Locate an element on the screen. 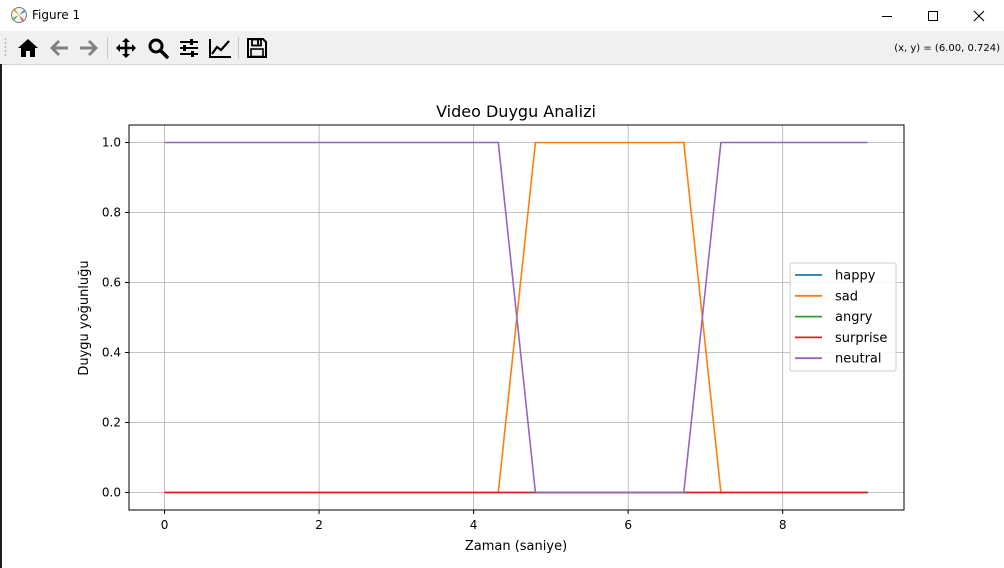 The width and height of the screenshot is (1004, 568). back-arrow-icon is located at coordinates (59, 48).